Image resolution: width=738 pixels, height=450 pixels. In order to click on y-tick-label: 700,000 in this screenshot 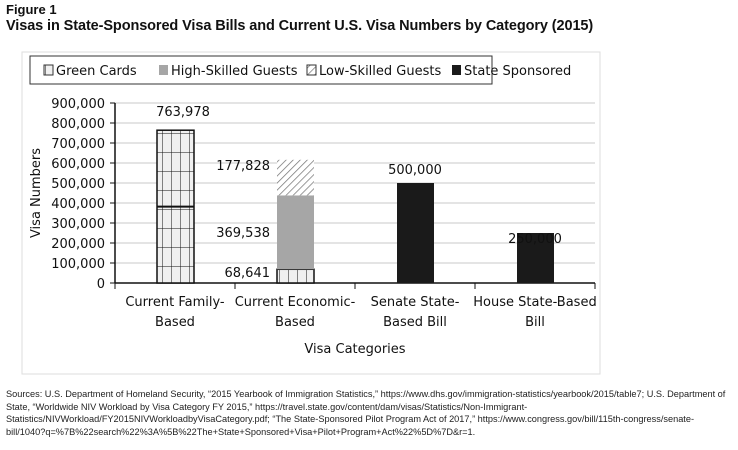, I will do `click(78, 144)`.